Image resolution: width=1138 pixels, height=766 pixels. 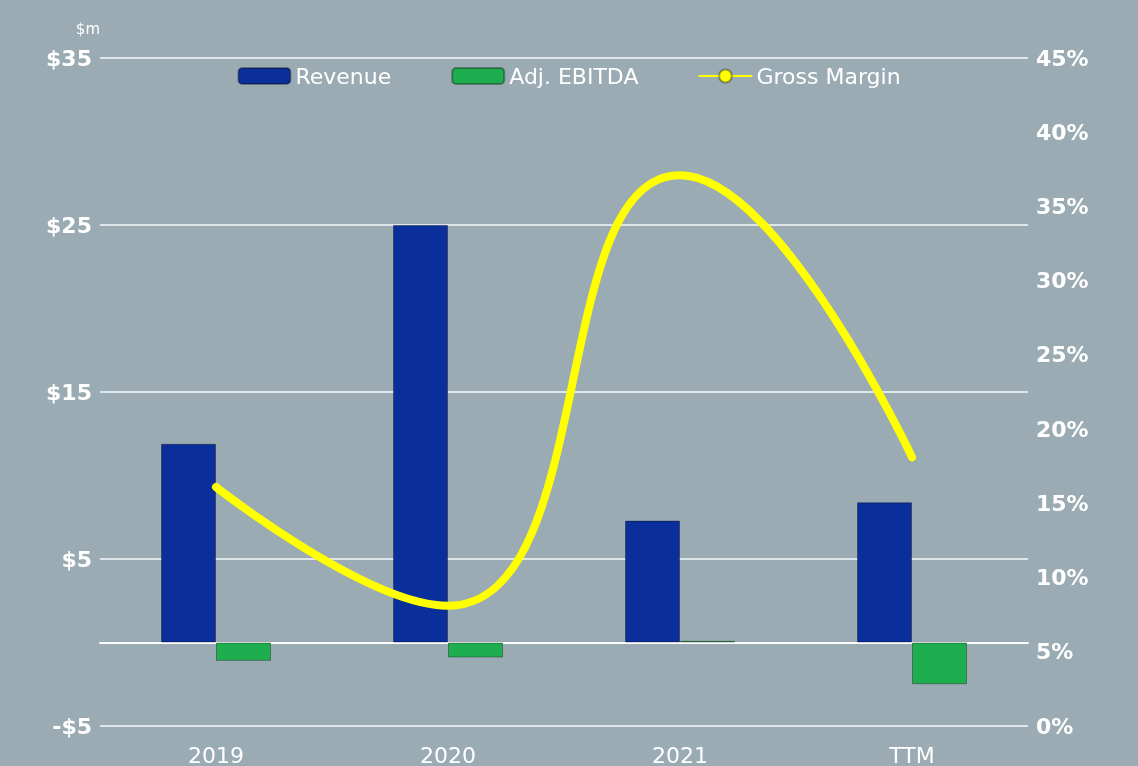 I want to click on y-tick-label: -$5, so click(x=72, y=726).